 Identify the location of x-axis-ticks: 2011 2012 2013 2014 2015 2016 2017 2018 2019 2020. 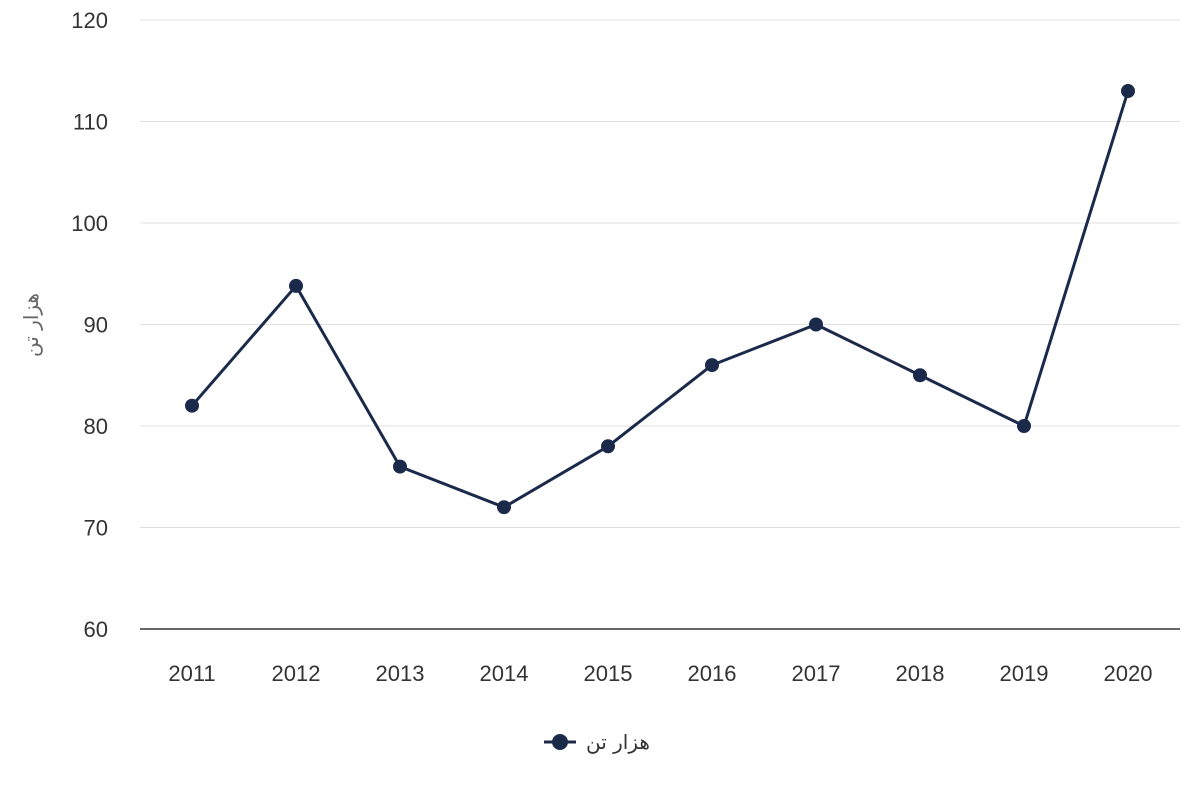
(660, 673).